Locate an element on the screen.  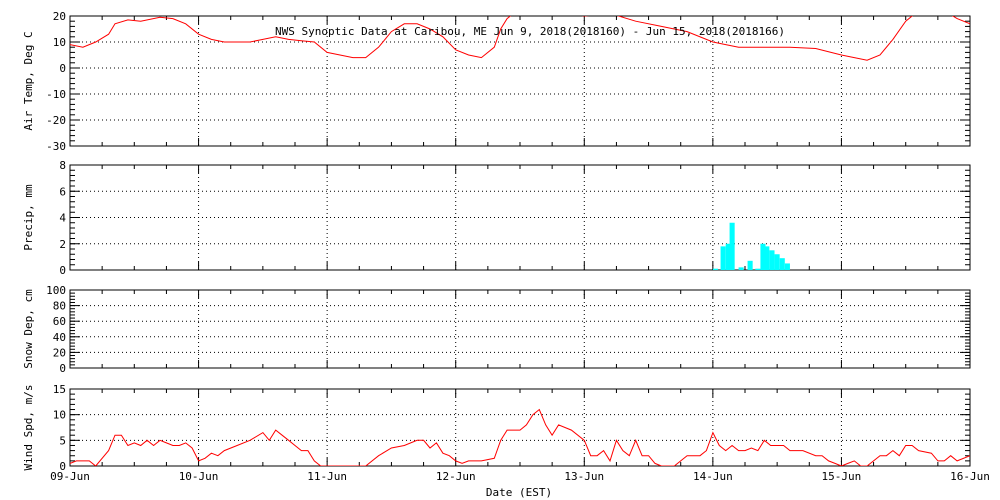
wind_speed-line is located at coordinates (520, 437).